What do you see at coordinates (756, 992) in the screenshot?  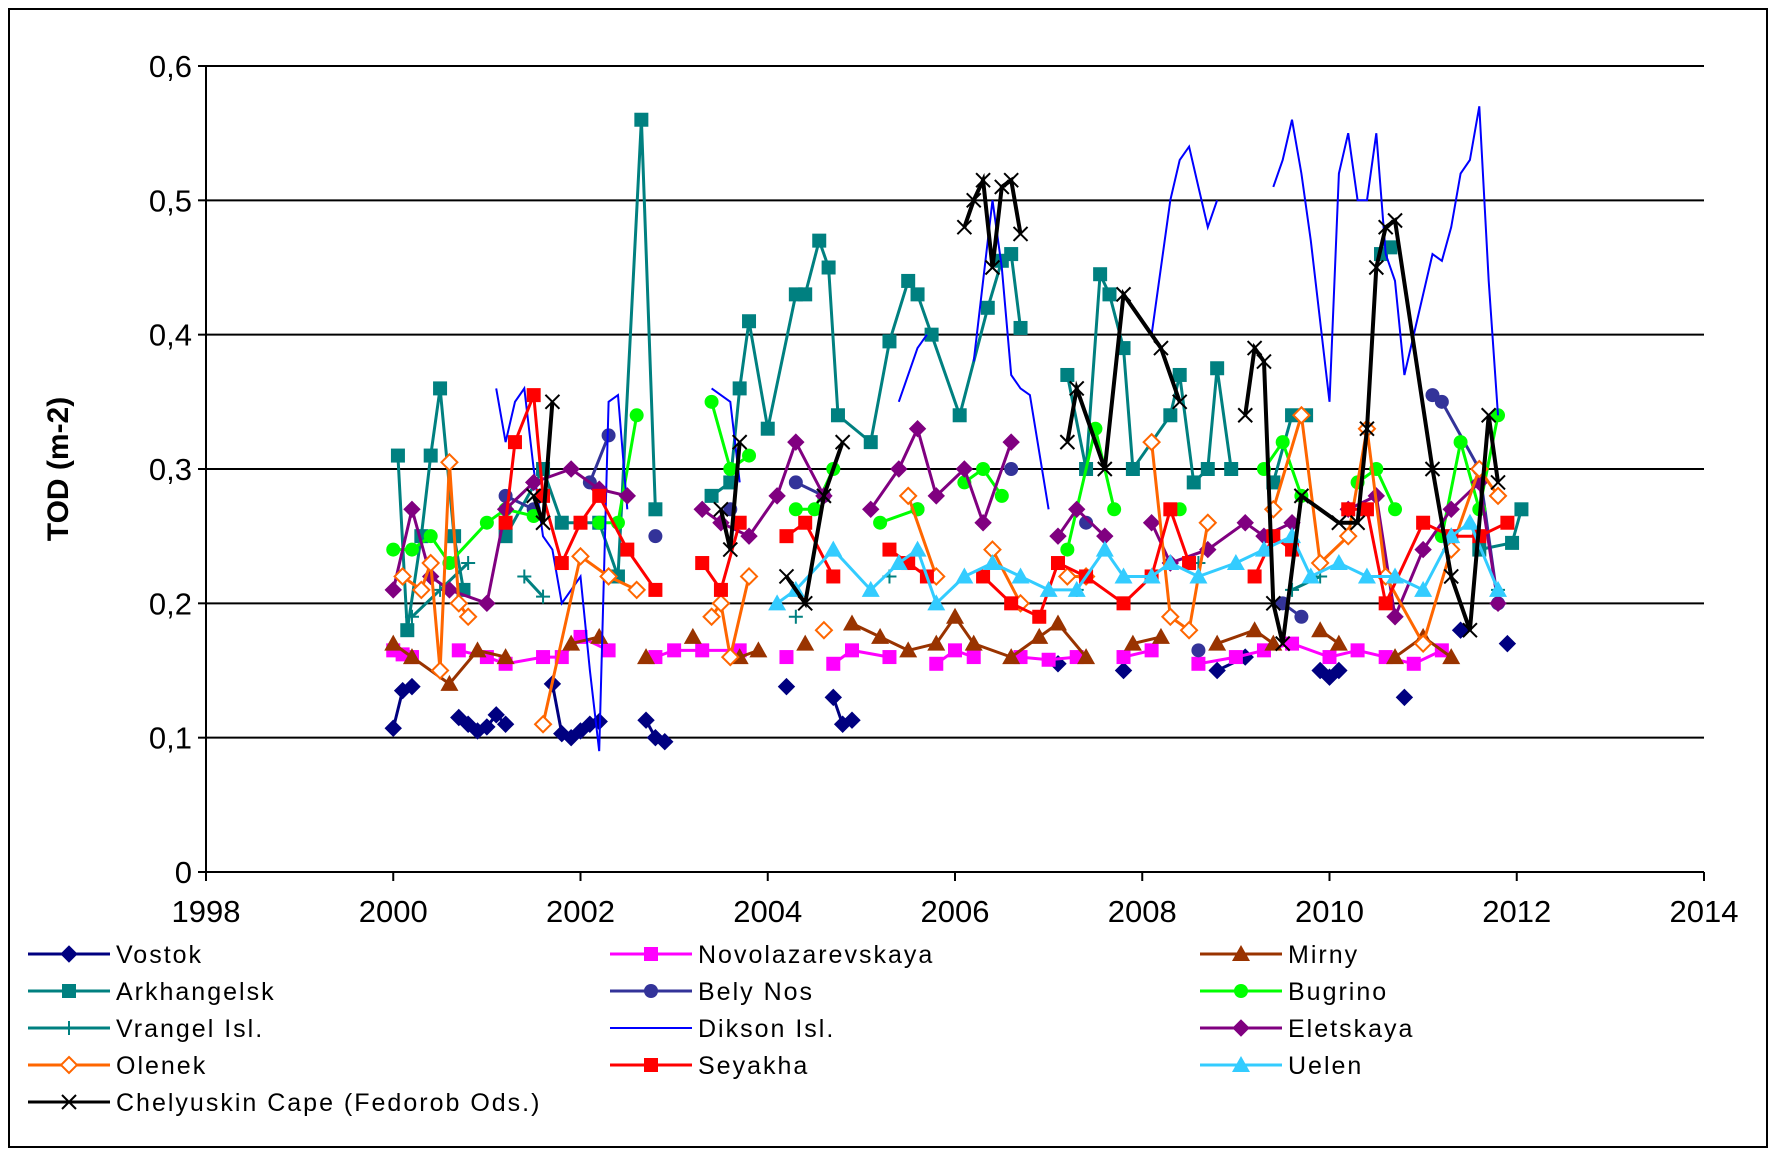 I see `legend-label: Bely Nos` at bounding box center [756, 992].